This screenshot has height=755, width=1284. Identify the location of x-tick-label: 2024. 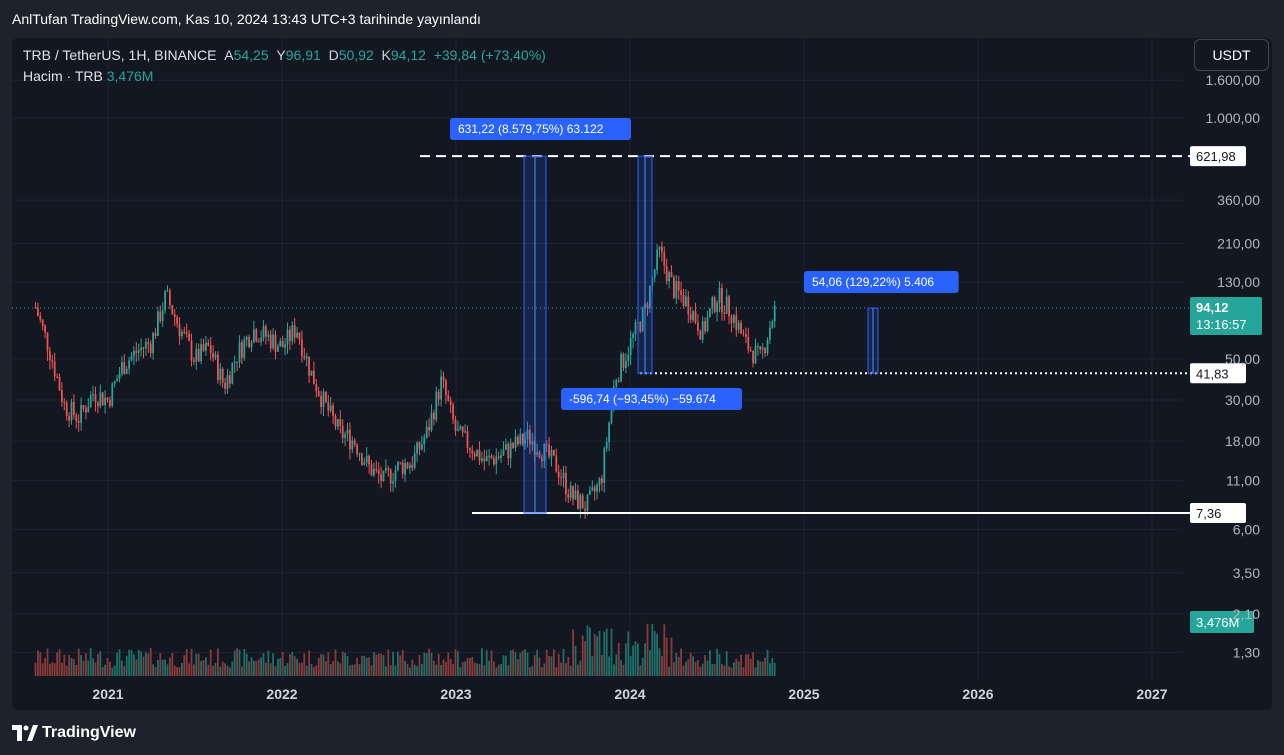
(629, 694).